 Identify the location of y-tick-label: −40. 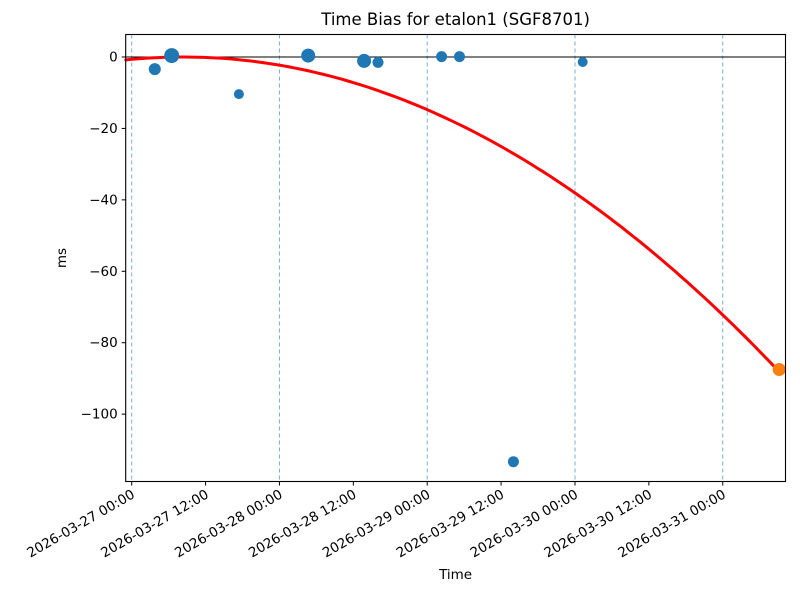
(103, 200).